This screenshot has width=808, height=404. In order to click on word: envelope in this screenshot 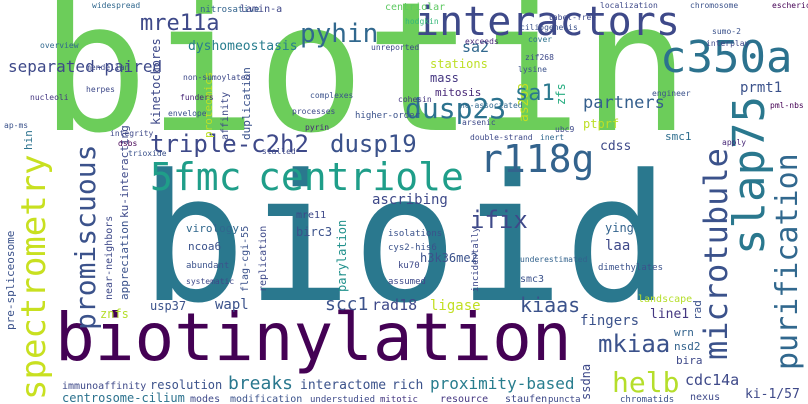, I will do `click(187, 113)`.